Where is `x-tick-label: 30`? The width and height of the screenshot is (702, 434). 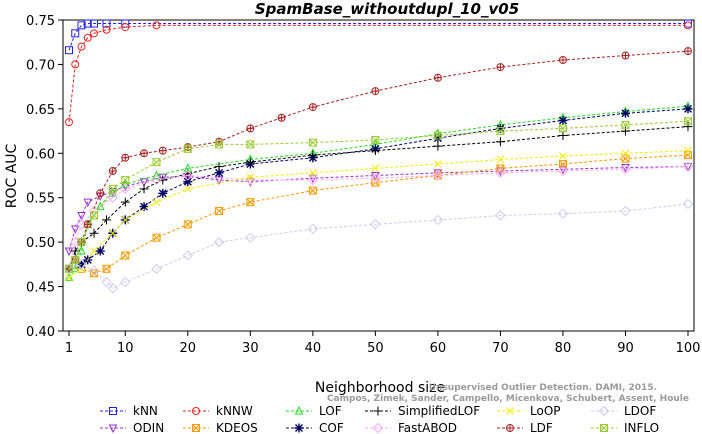 x-tick-label: 30 is located at coordinates (250, 348).